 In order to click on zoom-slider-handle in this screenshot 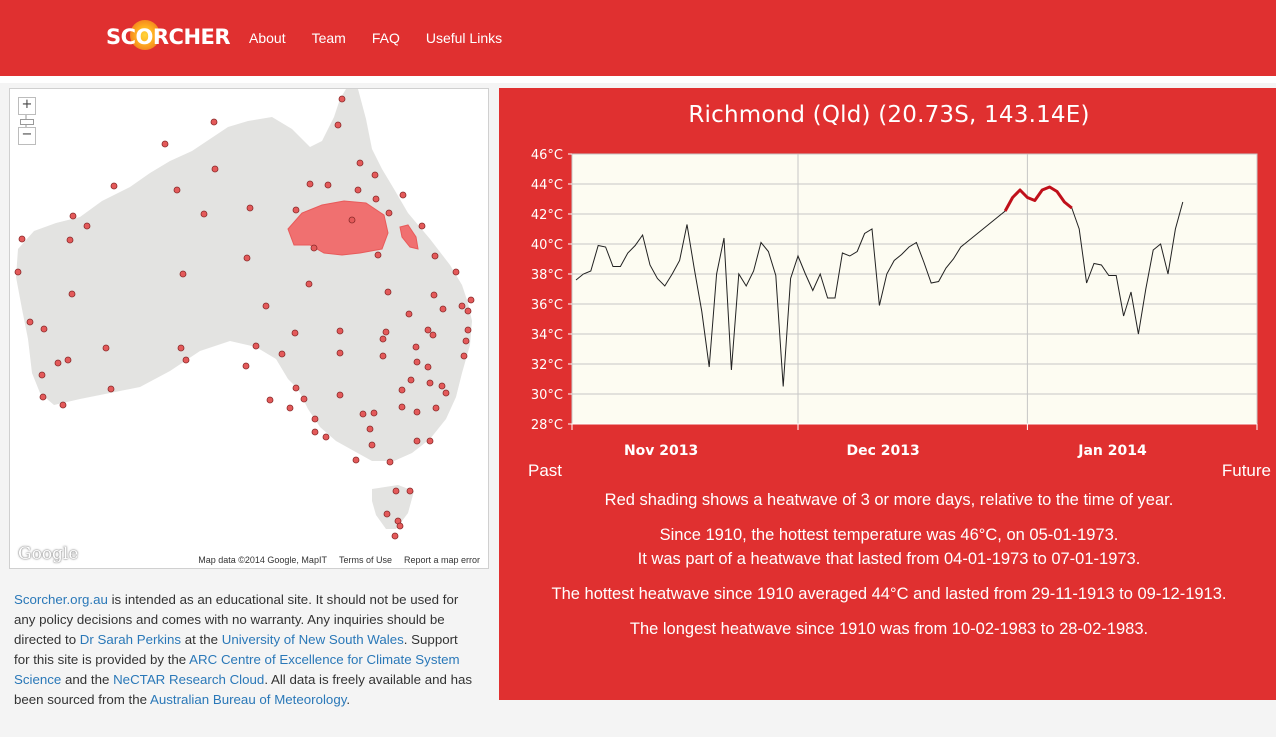, I will do `click(27, 122)`.